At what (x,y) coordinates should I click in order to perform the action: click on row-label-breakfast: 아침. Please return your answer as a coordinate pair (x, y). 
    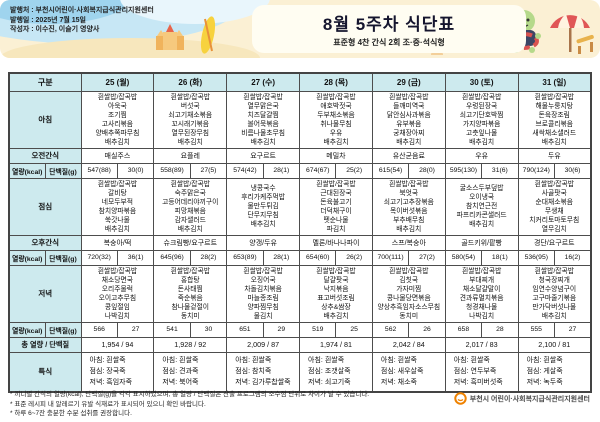
    Looking at the image, I should click on (45, 119).